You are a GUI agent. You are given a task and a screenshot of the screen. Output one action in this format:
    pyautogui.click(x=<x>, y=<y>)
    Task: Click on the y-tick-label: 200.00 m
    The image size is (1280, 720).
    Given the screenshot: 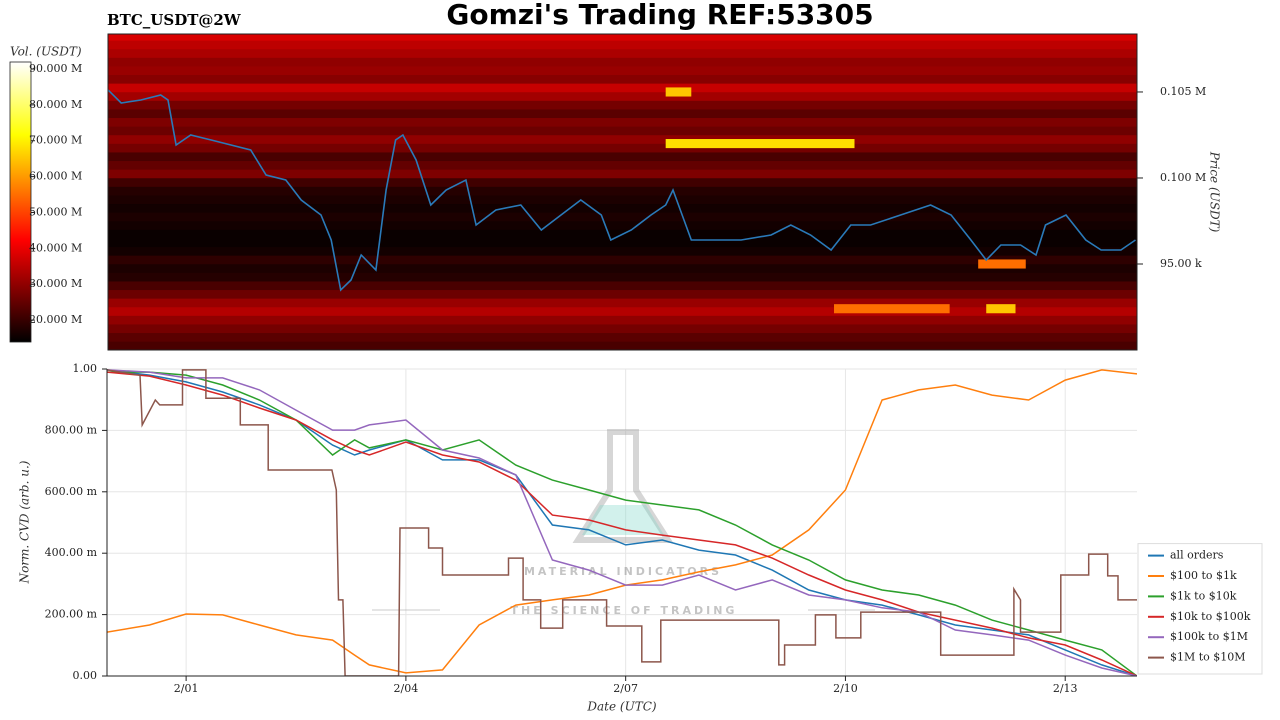 What is the action you would take?
    pyautogui.click(x=71, y=614)
    